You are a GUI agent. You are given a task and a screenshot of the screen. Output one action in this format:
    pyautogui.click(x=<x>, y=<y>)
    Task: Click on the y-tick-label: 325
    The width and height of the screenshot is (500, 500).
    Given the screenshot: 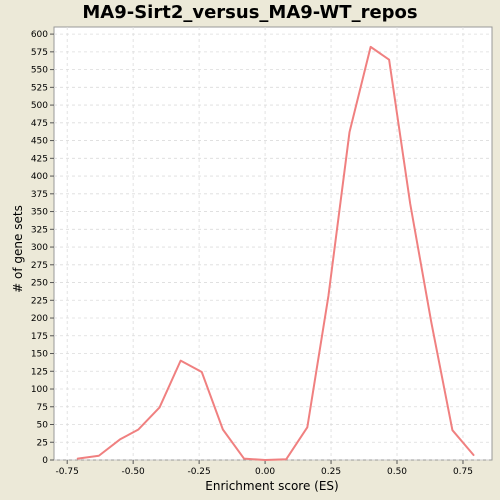 What is the action you would take?
    pyautogui.click(x=39, y=230)
    